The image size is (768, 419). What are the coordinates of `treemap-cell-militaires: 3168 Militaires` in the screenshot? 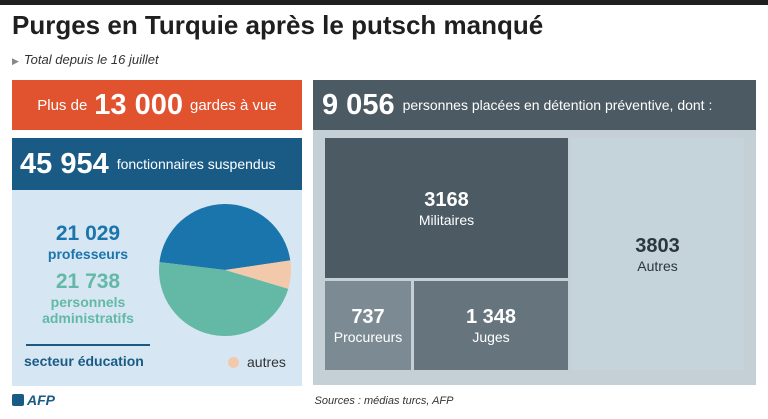 It's located at (446, 208).